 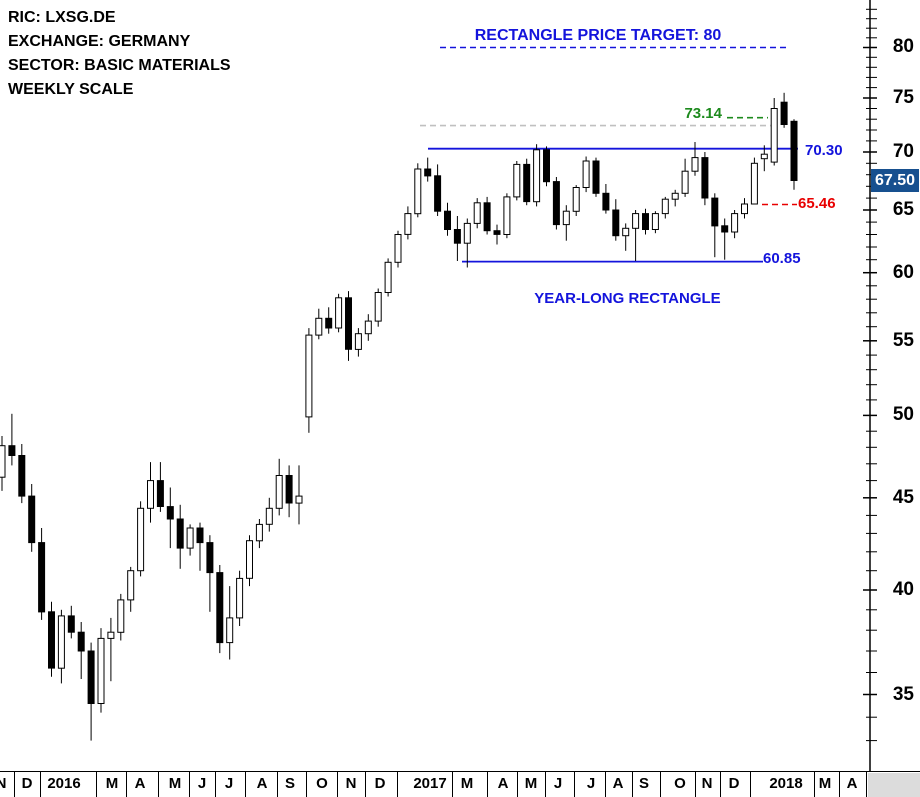 I want to click on axis-corner-filler, so click(x=894, y=784).